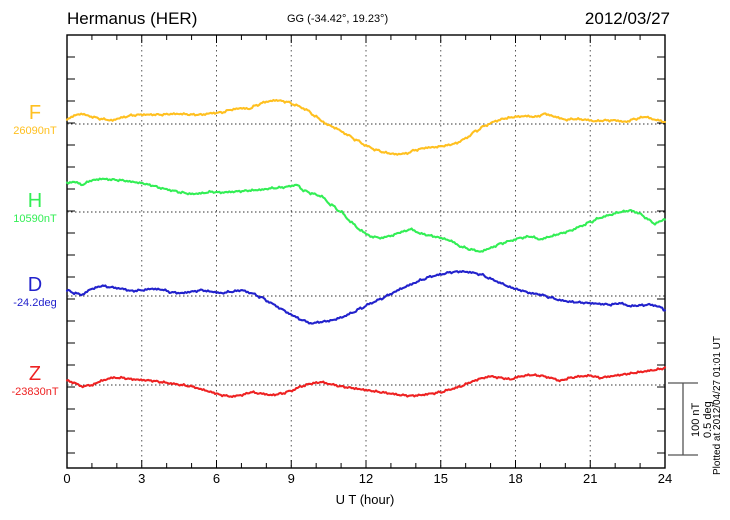 The width and height of the screenshot is (730, 520). I want to click on x-tick-label: 15, so click(440, 478).